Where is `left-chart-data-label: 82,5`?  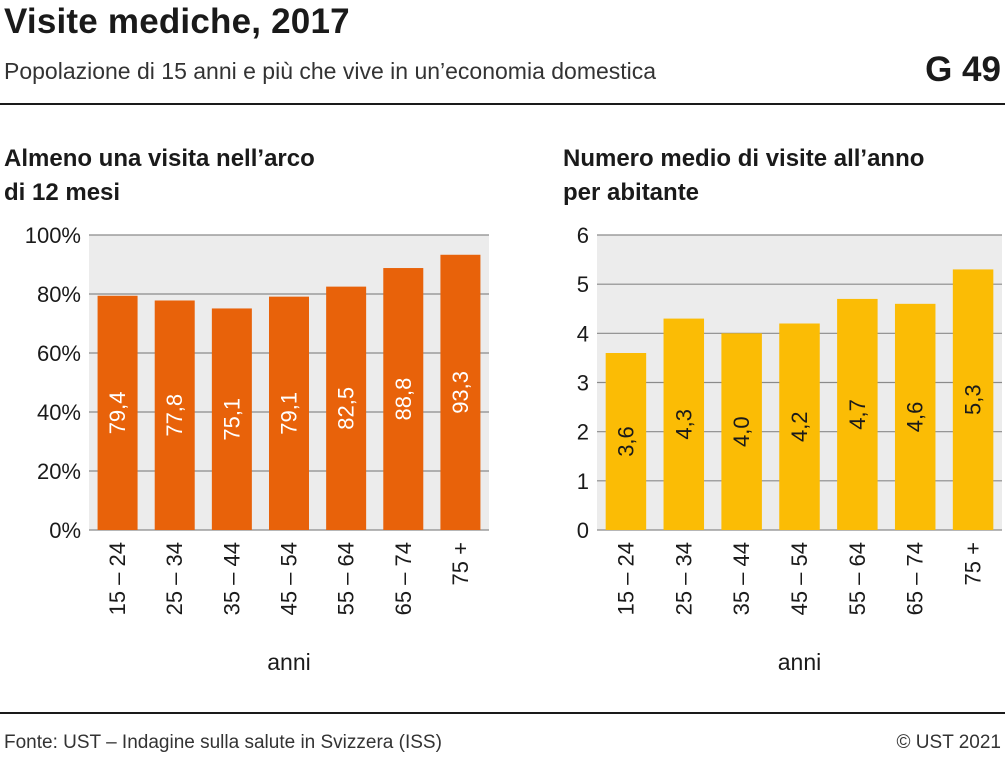 left-chart-data-label: 82,5 is located at coordinates (346, 408).